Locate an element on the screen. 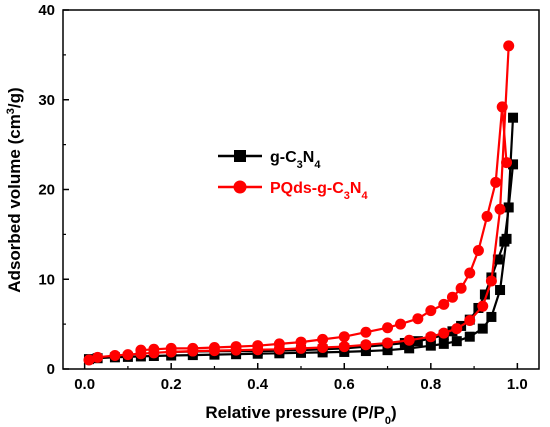 The height and width of the screenshot is (427, 550). y-axis-ticks: 0 10 20 30 40 is located at coordinates (53, 190).